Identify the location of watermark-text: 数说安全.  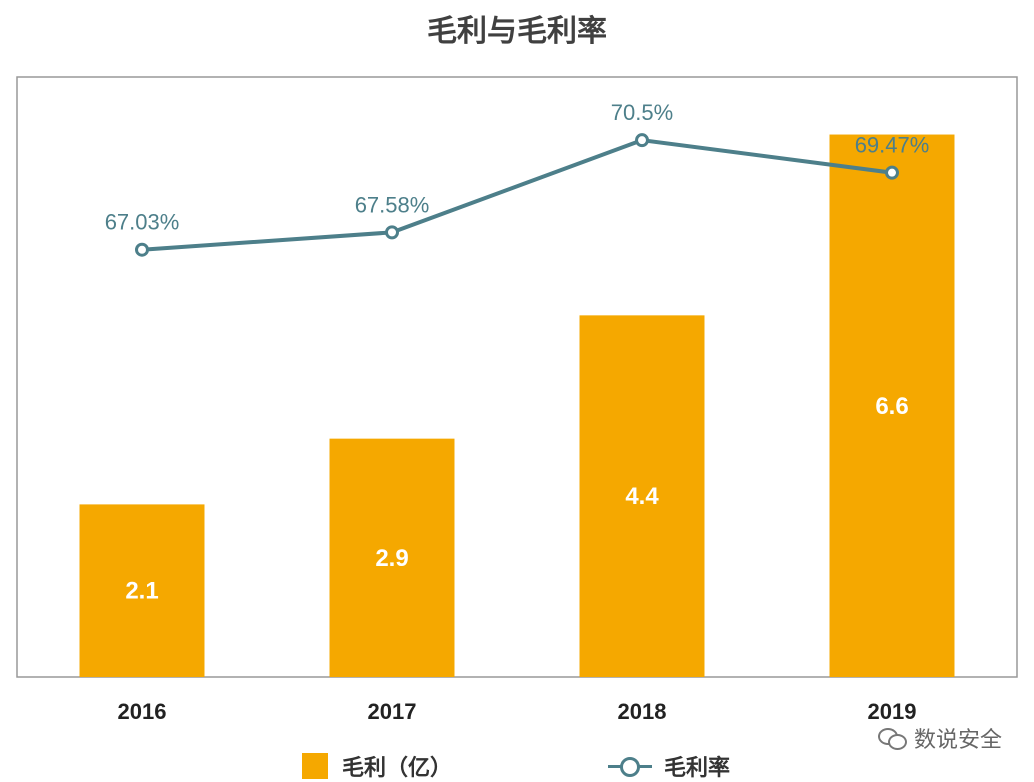
(957, 740).